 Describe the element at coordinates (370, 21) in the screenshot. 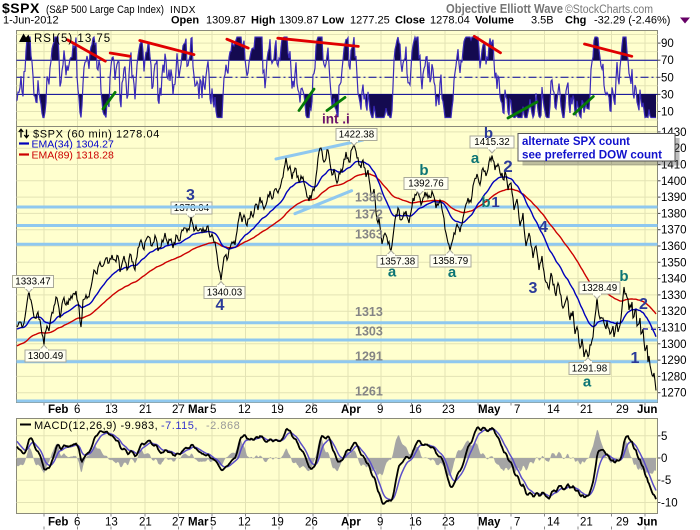

I see `svg-text: 1277.25` at that location.